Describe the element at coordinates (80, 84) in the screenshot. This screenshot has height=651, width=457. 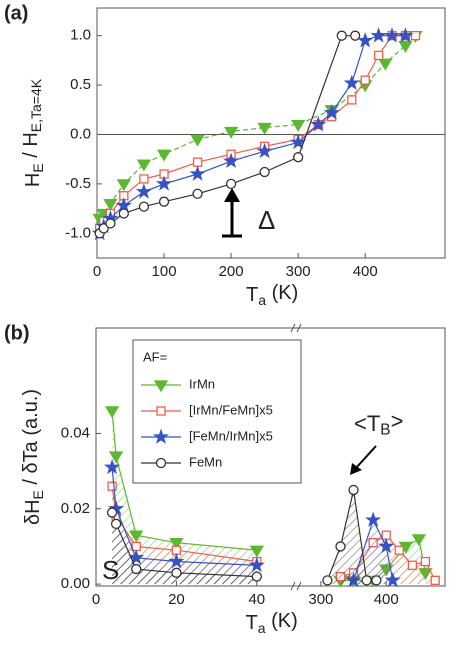
I see `y-tick-label: 0.5` at that location.